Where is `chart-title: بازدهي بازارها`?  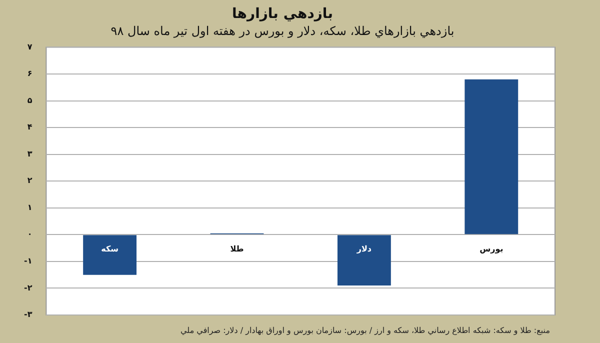
chart-title: بازدهي بازارها is located at coordinates (282, 14).